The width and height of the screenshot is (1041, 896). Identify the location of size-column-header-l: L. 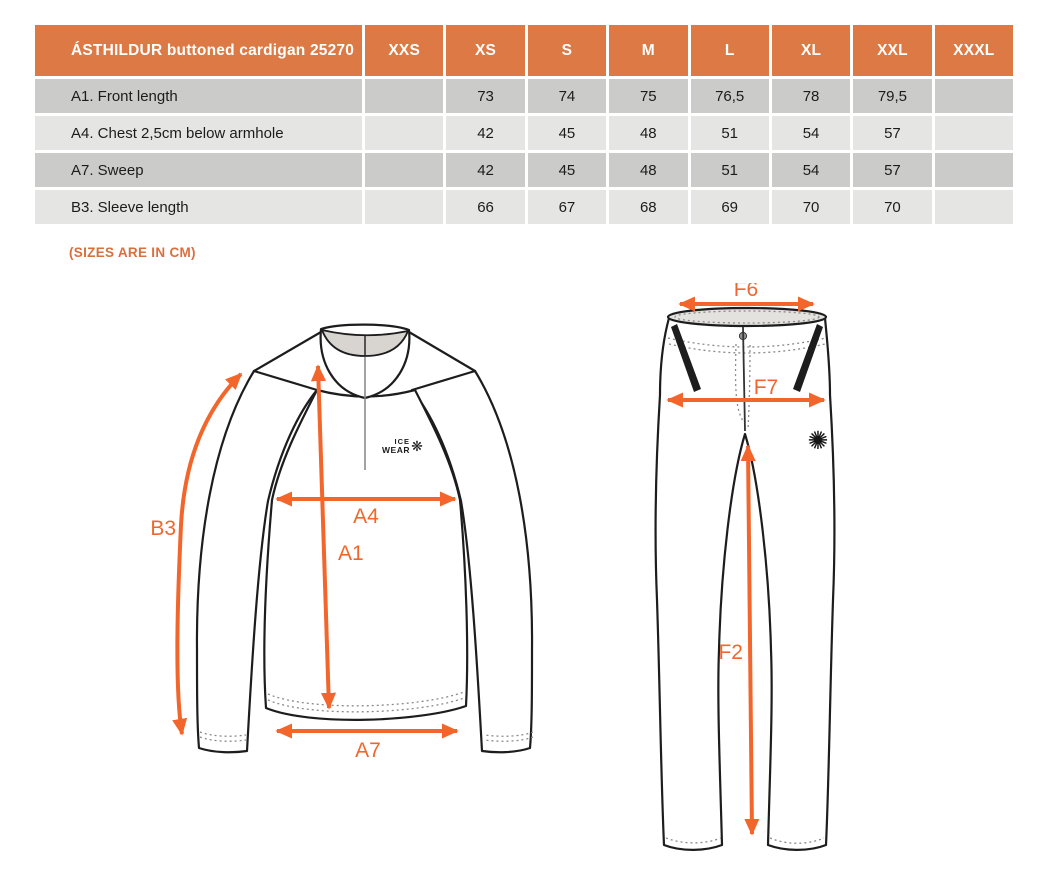
(729, 50).